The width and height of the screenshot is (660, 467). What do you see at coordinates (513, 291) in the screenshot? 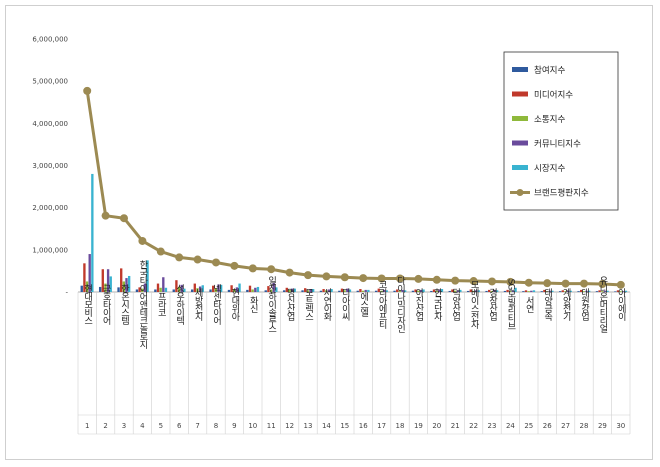
I see `bar-커뮤니티지수-24` at bounding box center [513, 291].